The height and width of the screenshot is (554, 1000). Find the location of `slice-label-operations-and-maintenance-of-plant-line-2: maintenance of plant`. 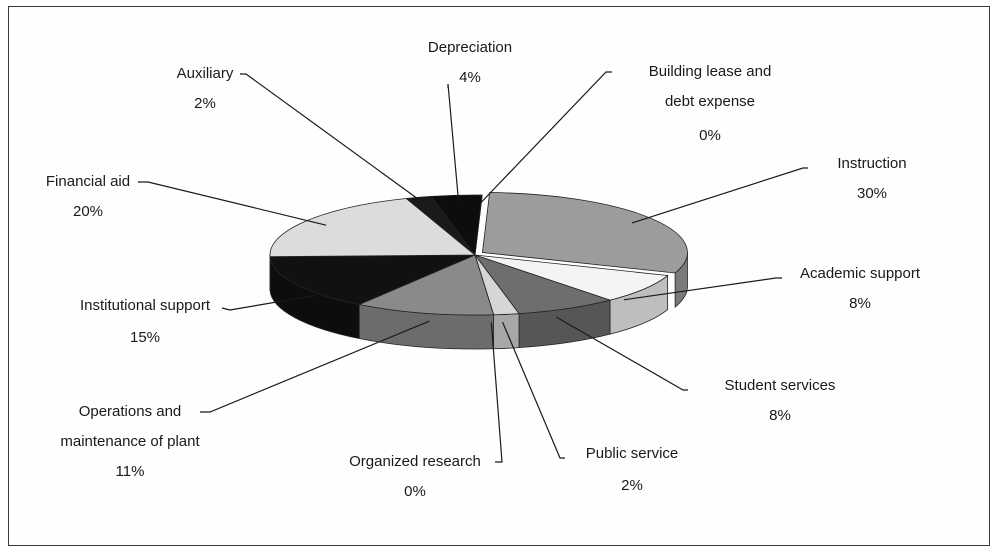

slice-label-operations-and-maintenance-of-plant-line-2: maintenance of plant is located at coordinates (130, 441).